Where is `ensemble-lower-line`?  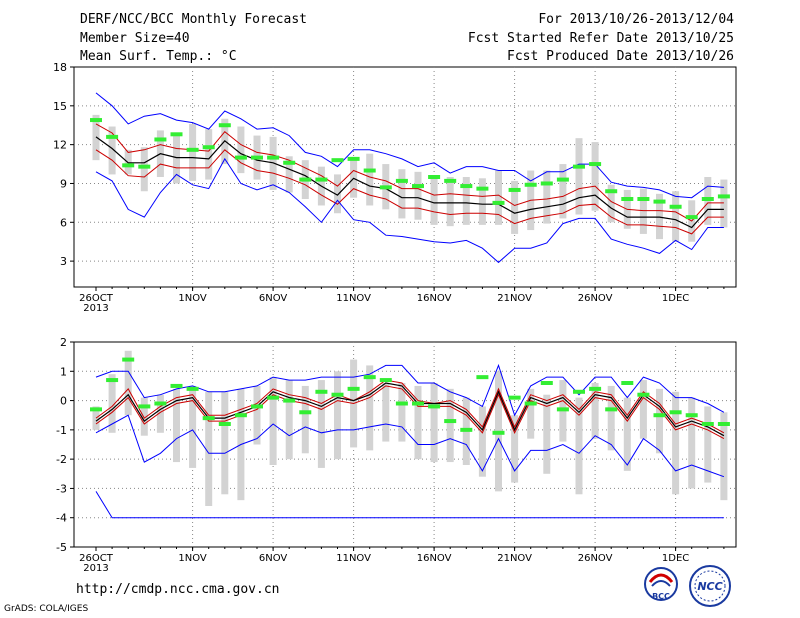
ensemble-lower-line is located at coordinates (409, 192).